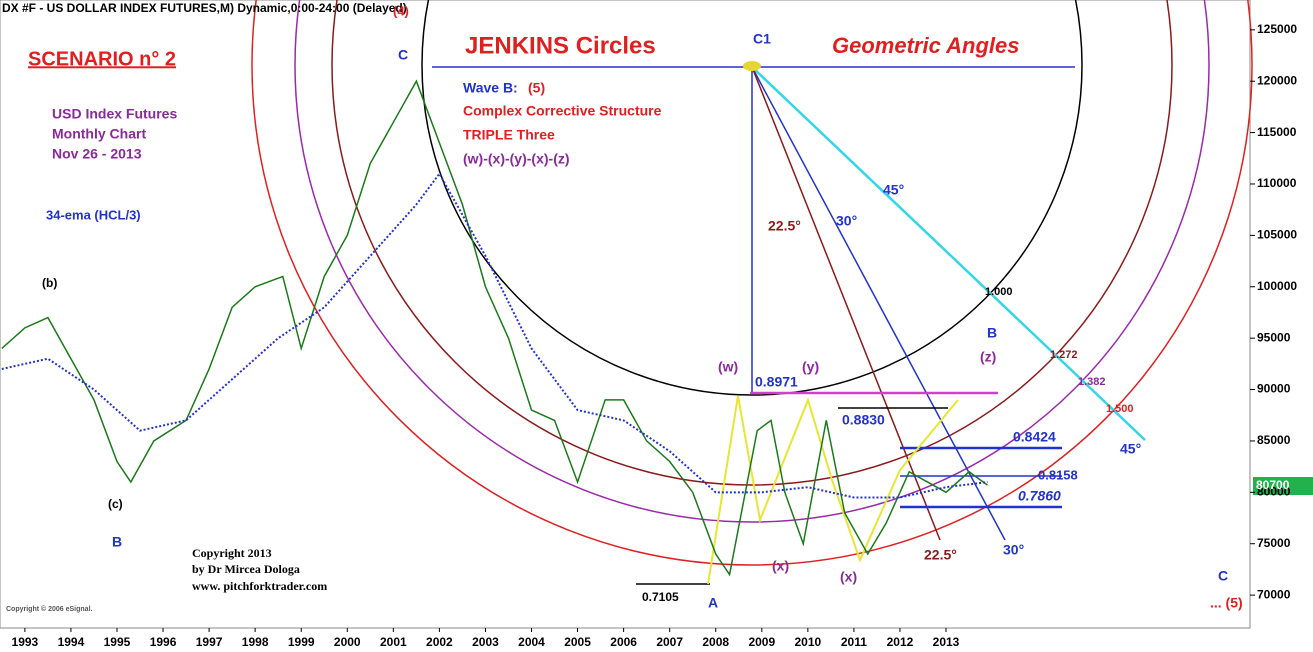 The image size is (1313, 652). I want to click on price-tag, so click(1283, 486).